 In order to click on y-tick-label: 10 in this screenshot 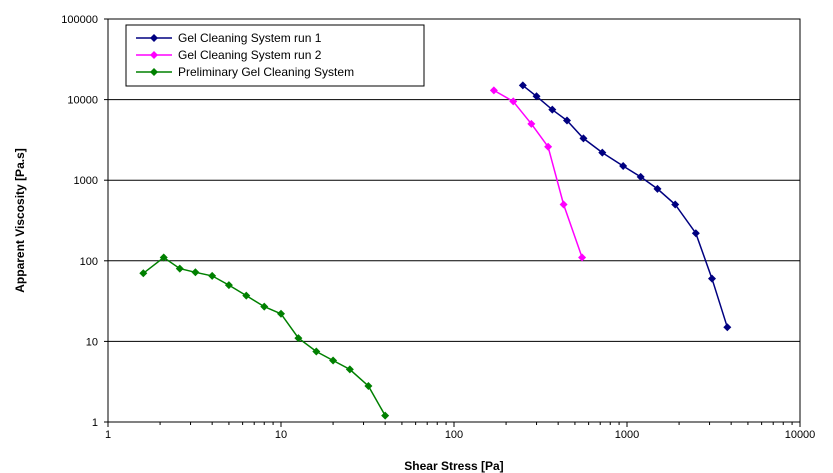, I will do `click(92, 342)`.